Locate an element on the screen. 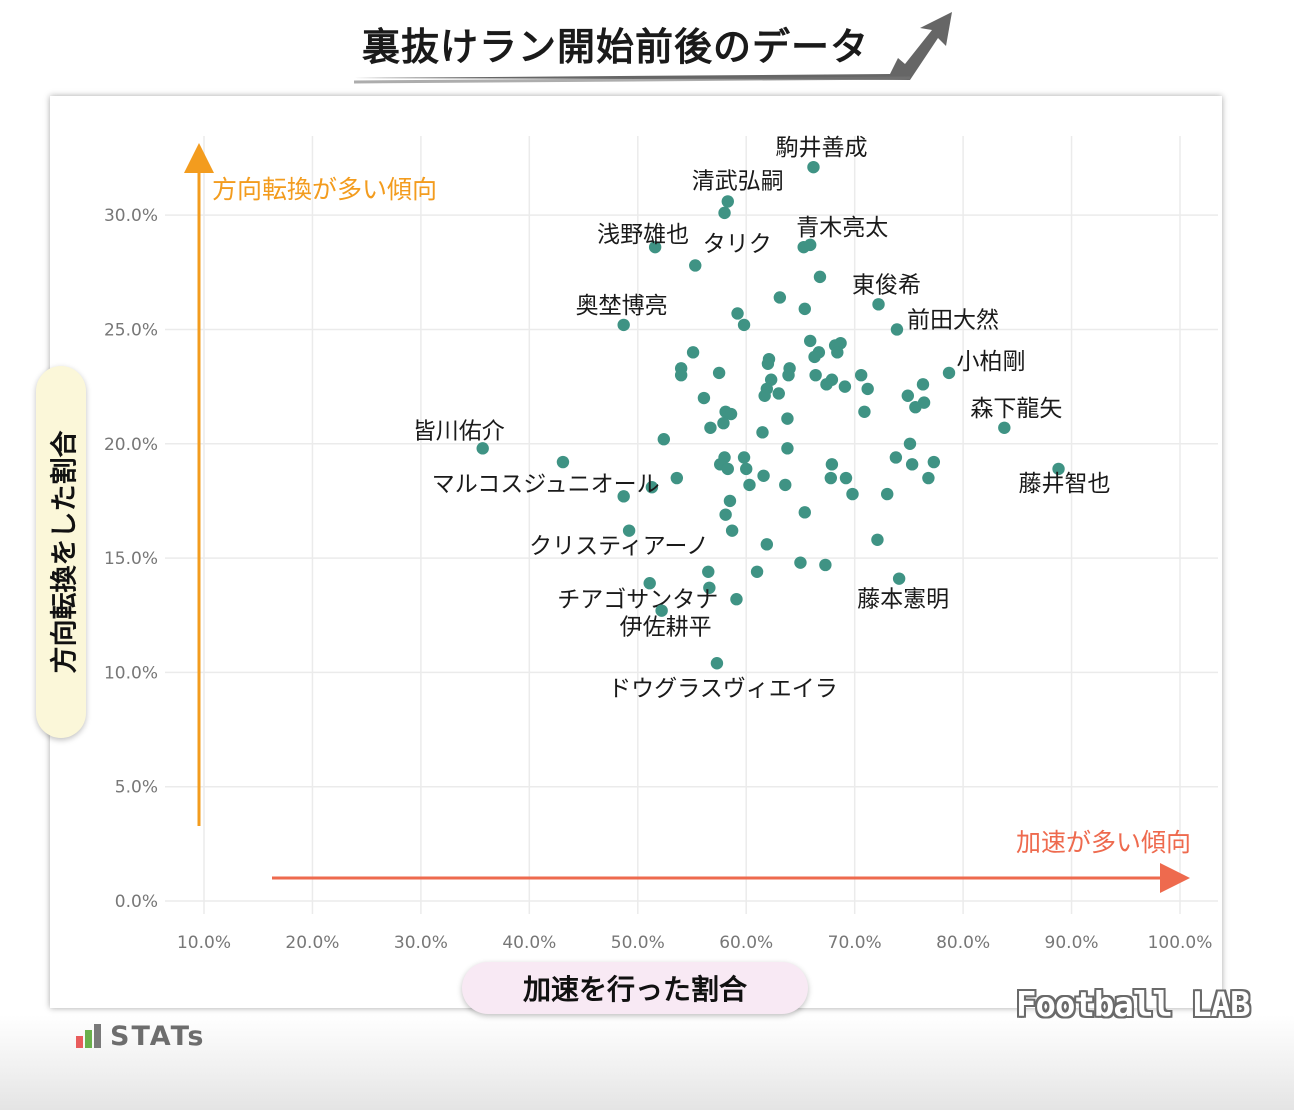 This screenshot has height=1110, width=1294. x-tick-label: 80.0% is located at coordinates (963, 943).